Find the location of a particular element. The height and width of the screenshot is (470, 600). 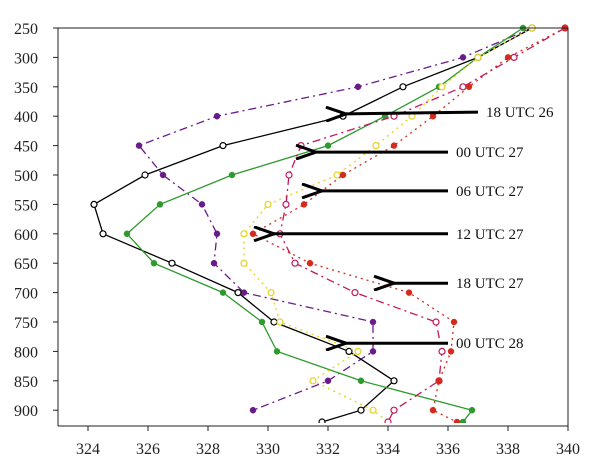

bottom-mask is located at coordinates (300, 446).